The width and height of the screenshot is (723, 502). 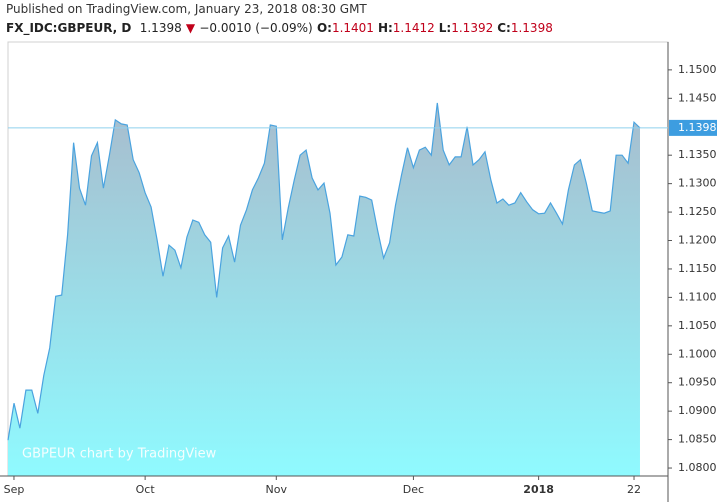 What do you see at coordinates (413, 28) in the screenshot?
I see `ohlc-value: 1.1412` at bounding box center [413, 28].